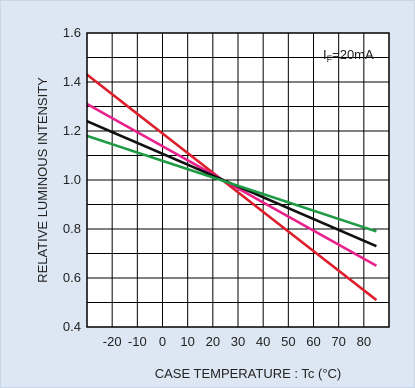  I want to click on x-tick-label: 60, so click(313, 341).